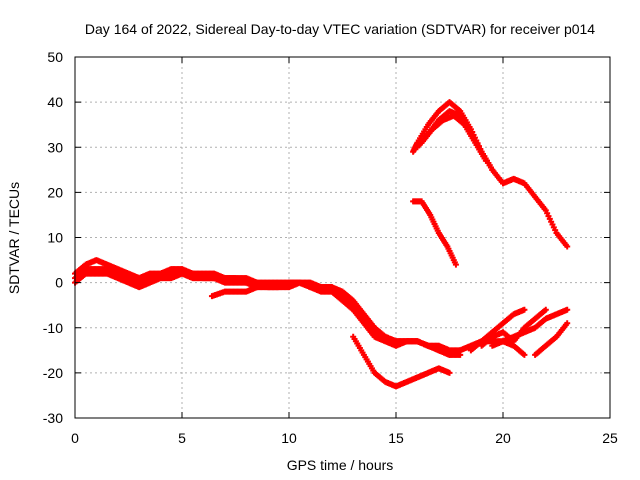  What do you see at coordinates (55, 192) in the screenshot?
I see `y-tick-label: 20` at bounding box center [55, 192].